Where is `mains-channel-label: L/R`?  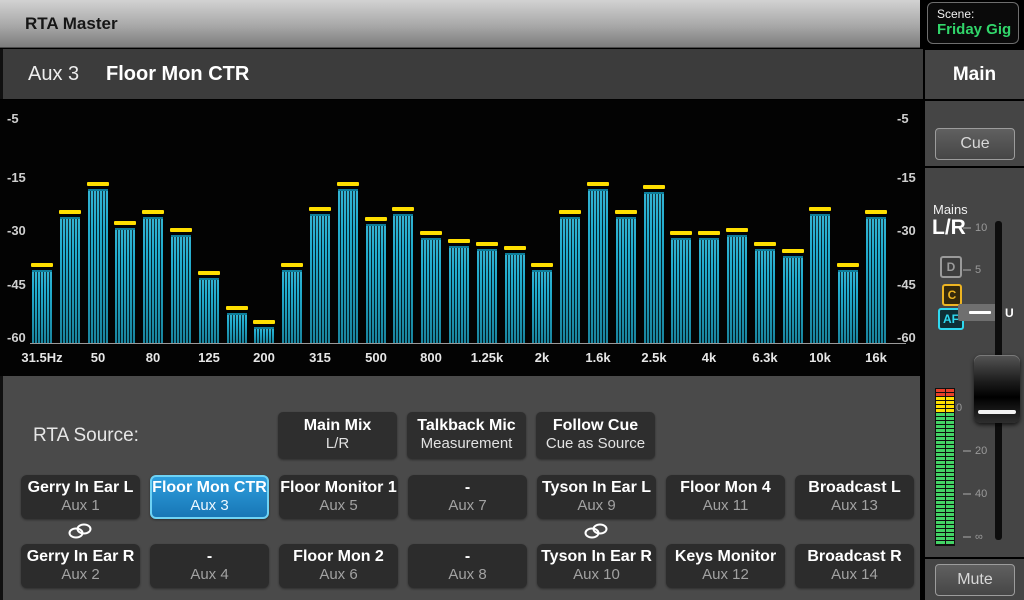
mains-channel-label: L/R is located at coordinates (949, 227).